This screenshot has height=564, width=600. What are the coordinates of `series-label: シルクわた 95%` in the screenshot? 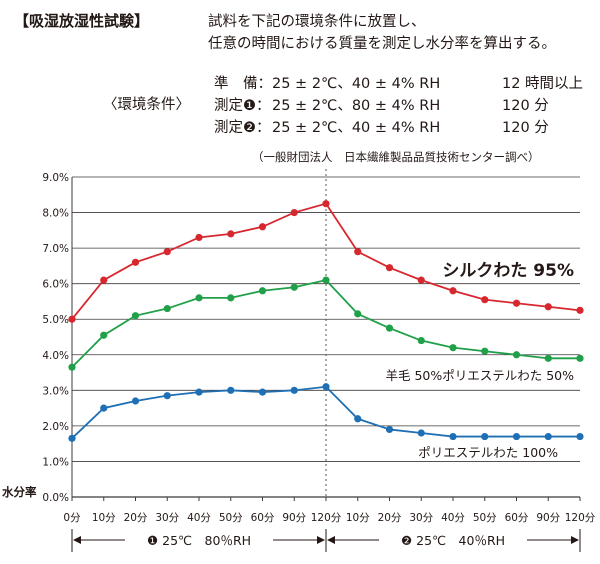 It's located at (508, 271).